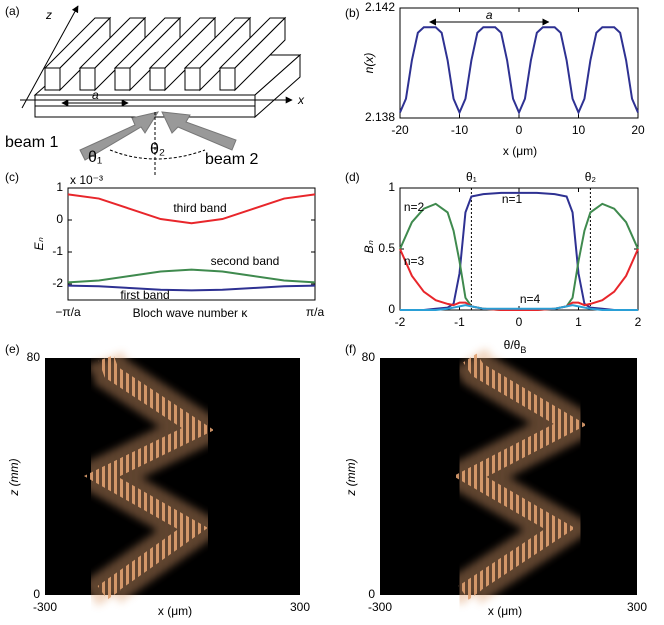 The height and width of the screenshot is (625, 664). I want to click on x-tick-label: 10, so click(579, 130).